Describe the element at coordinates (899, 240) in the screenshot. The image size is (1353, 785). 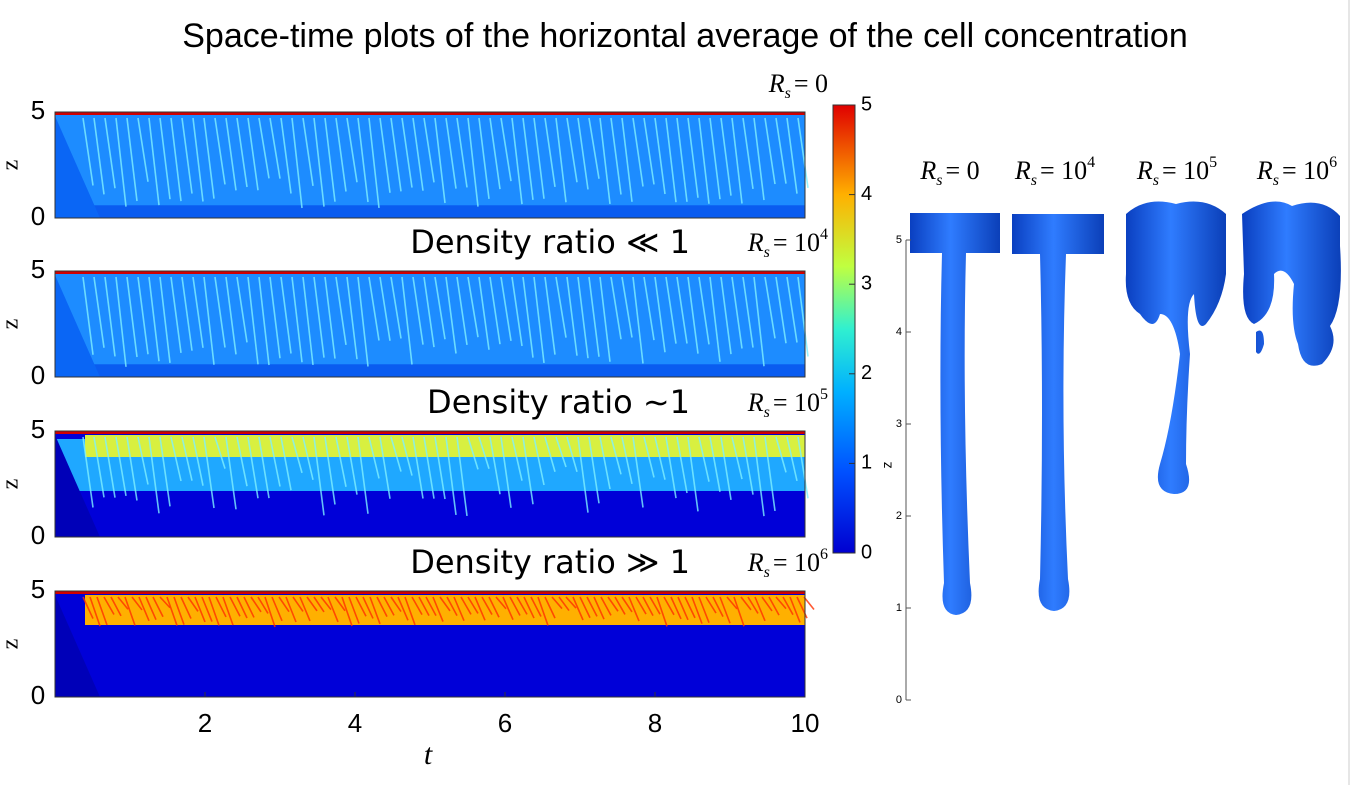
I see `z-tick-label: 5` at that location.